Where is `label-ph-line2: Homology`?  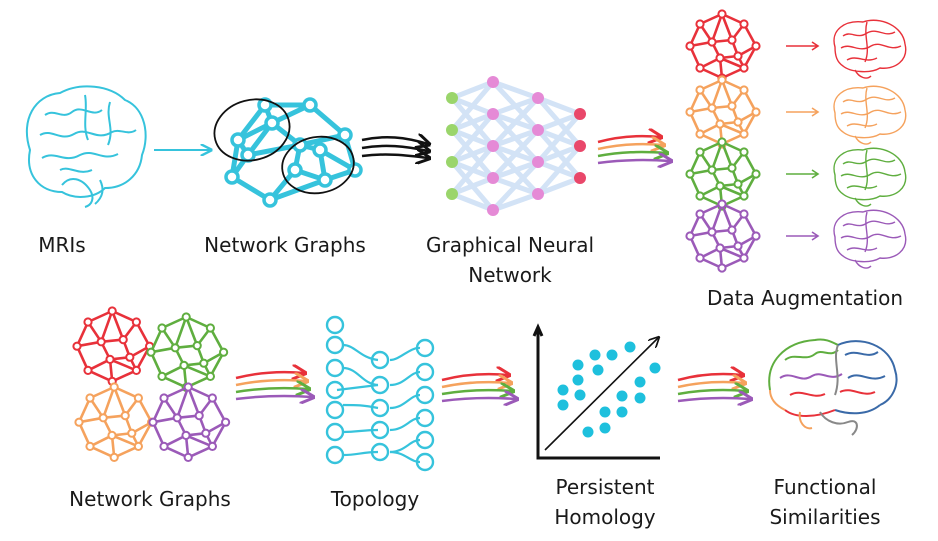
label-ph-line2: Homology is located at coordinates (605, 517).